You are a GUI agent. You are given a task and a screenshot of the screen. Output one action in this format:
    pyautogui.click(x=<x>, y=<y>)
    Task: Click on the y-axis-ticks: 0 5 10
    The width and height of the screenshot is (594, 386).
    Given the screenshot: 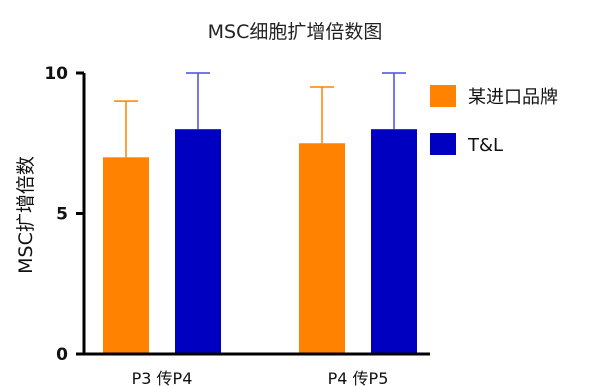 What is the action you would take?
    pyautogui.click(x=64, y=214)
    